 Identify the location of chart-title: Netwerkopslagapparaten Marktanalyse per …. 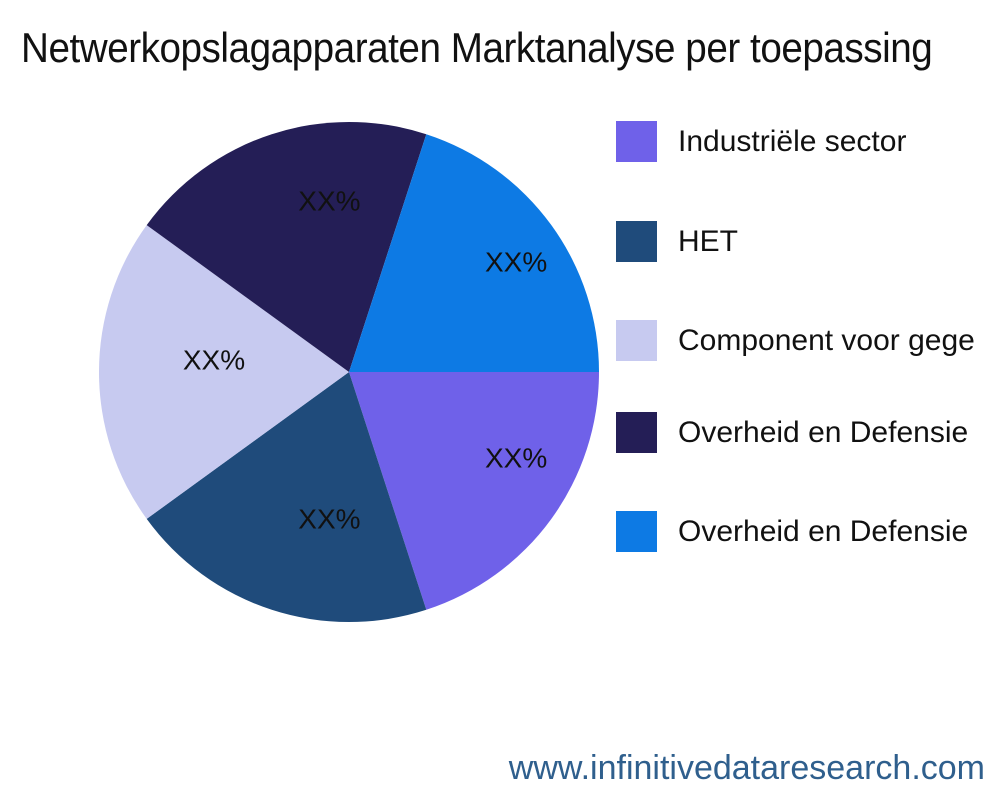
(477, 47).